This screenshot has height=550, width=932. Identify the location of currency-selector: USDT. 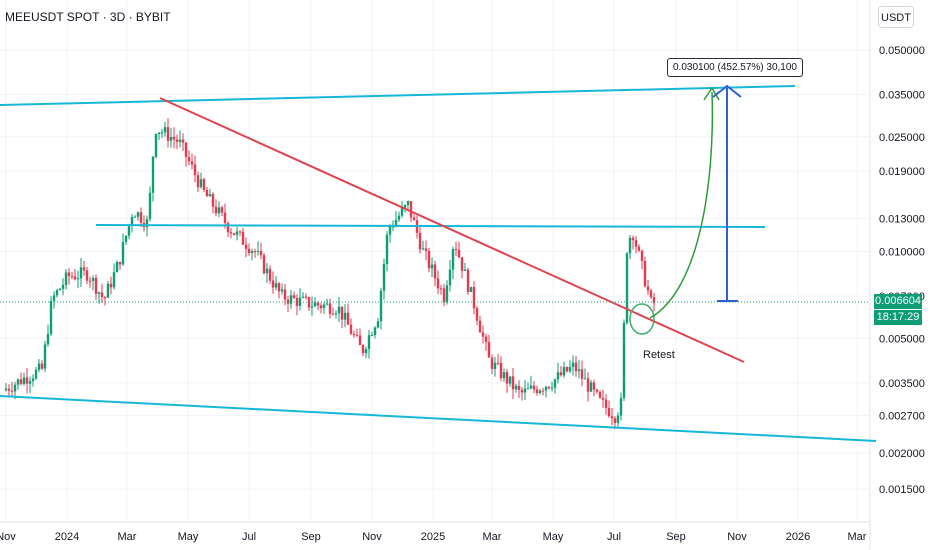
(896, 17).